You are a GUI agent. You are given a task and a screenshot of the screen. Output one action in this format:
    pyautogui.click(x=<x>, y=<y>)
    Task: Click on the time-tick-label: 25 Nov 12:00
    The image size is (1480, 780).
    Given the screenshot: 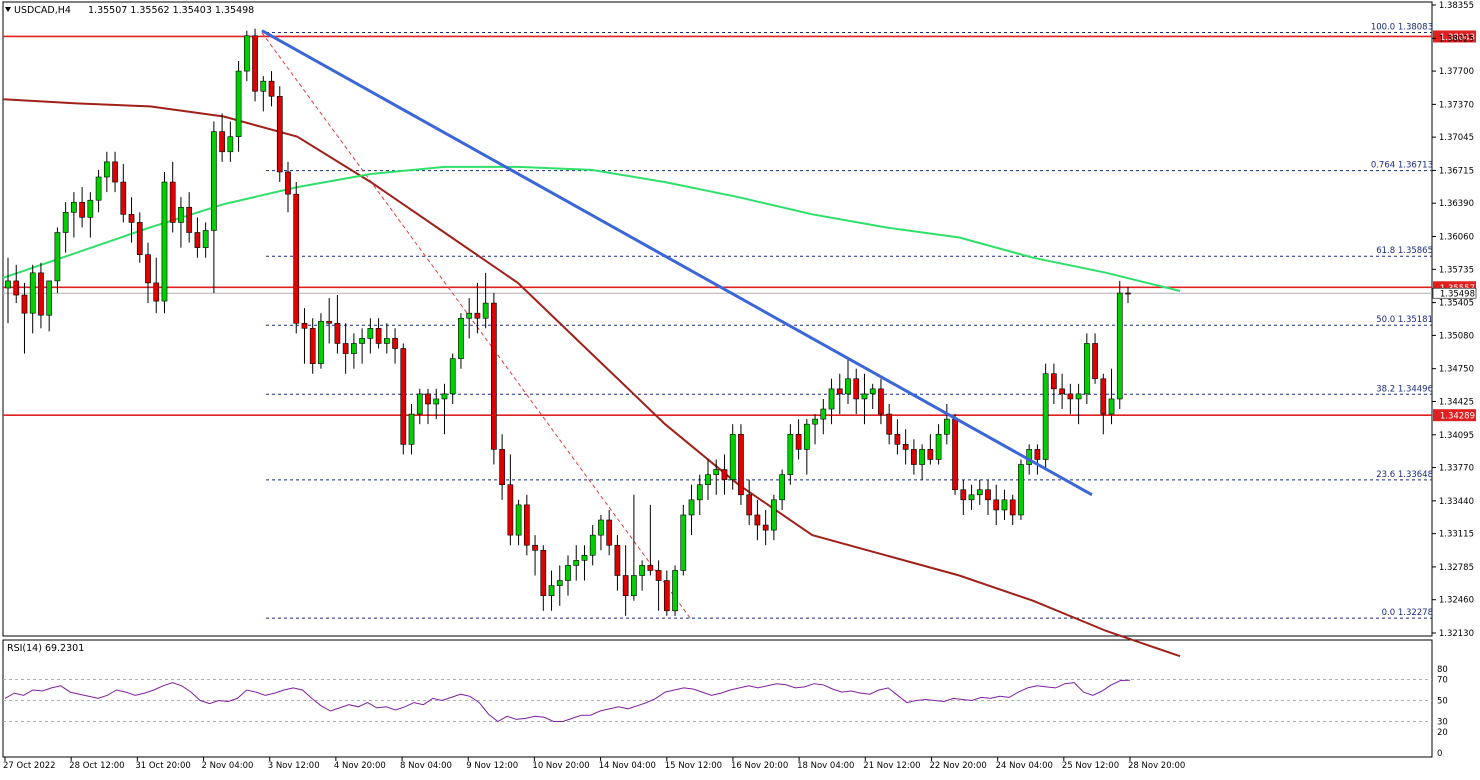 What is the action you would take?
    pyautogui.click(x=1090, y=766)
    